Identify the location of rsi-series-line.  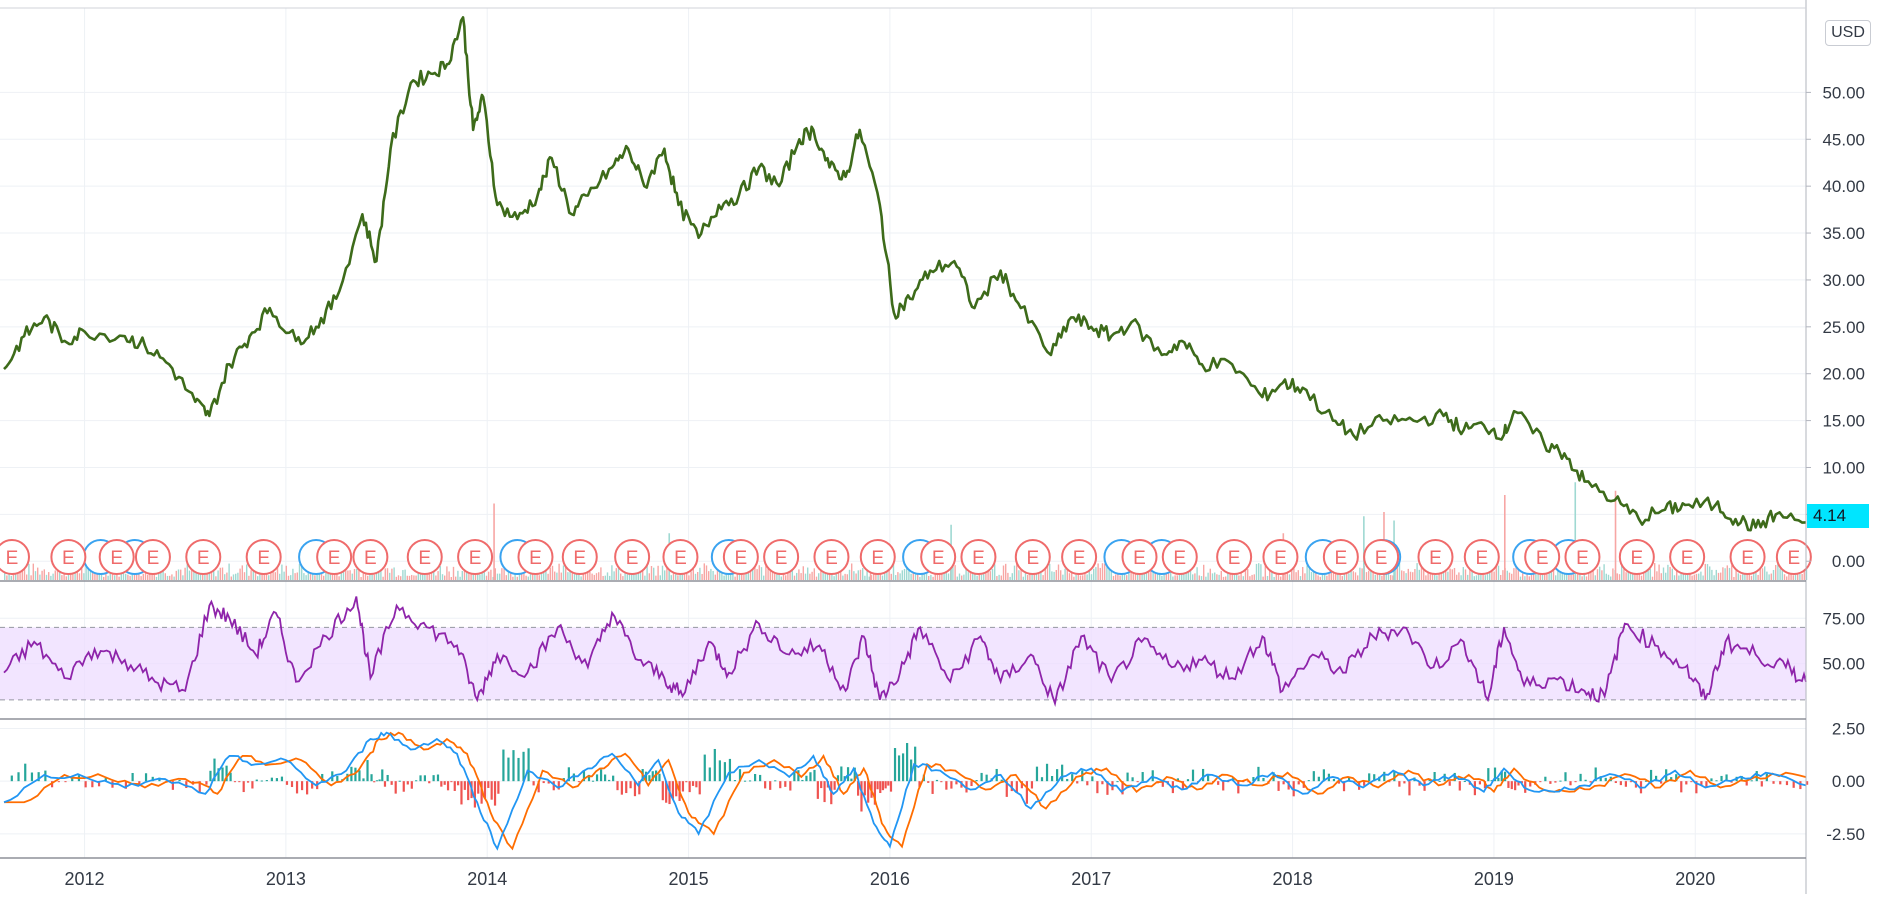
(905, 651).